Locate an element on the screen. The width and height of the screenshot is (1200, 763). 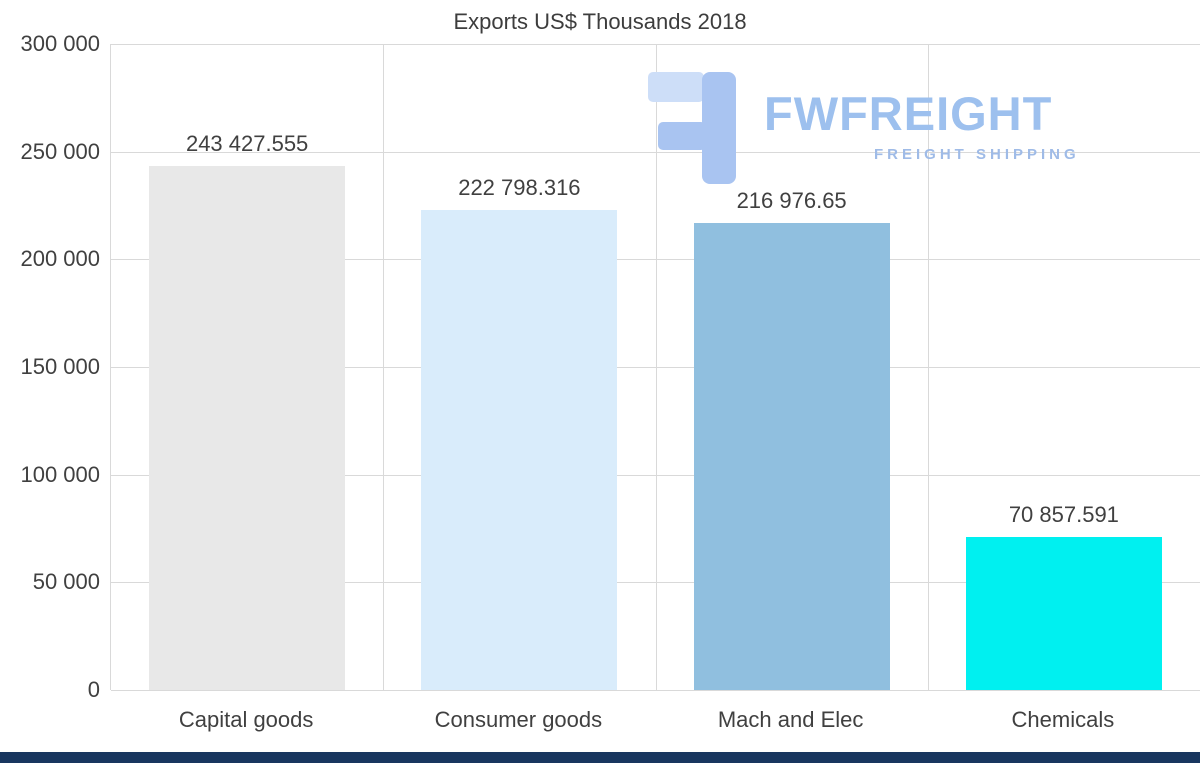
bar-slot: 216 976.65 is located at coordinates (792, 439).